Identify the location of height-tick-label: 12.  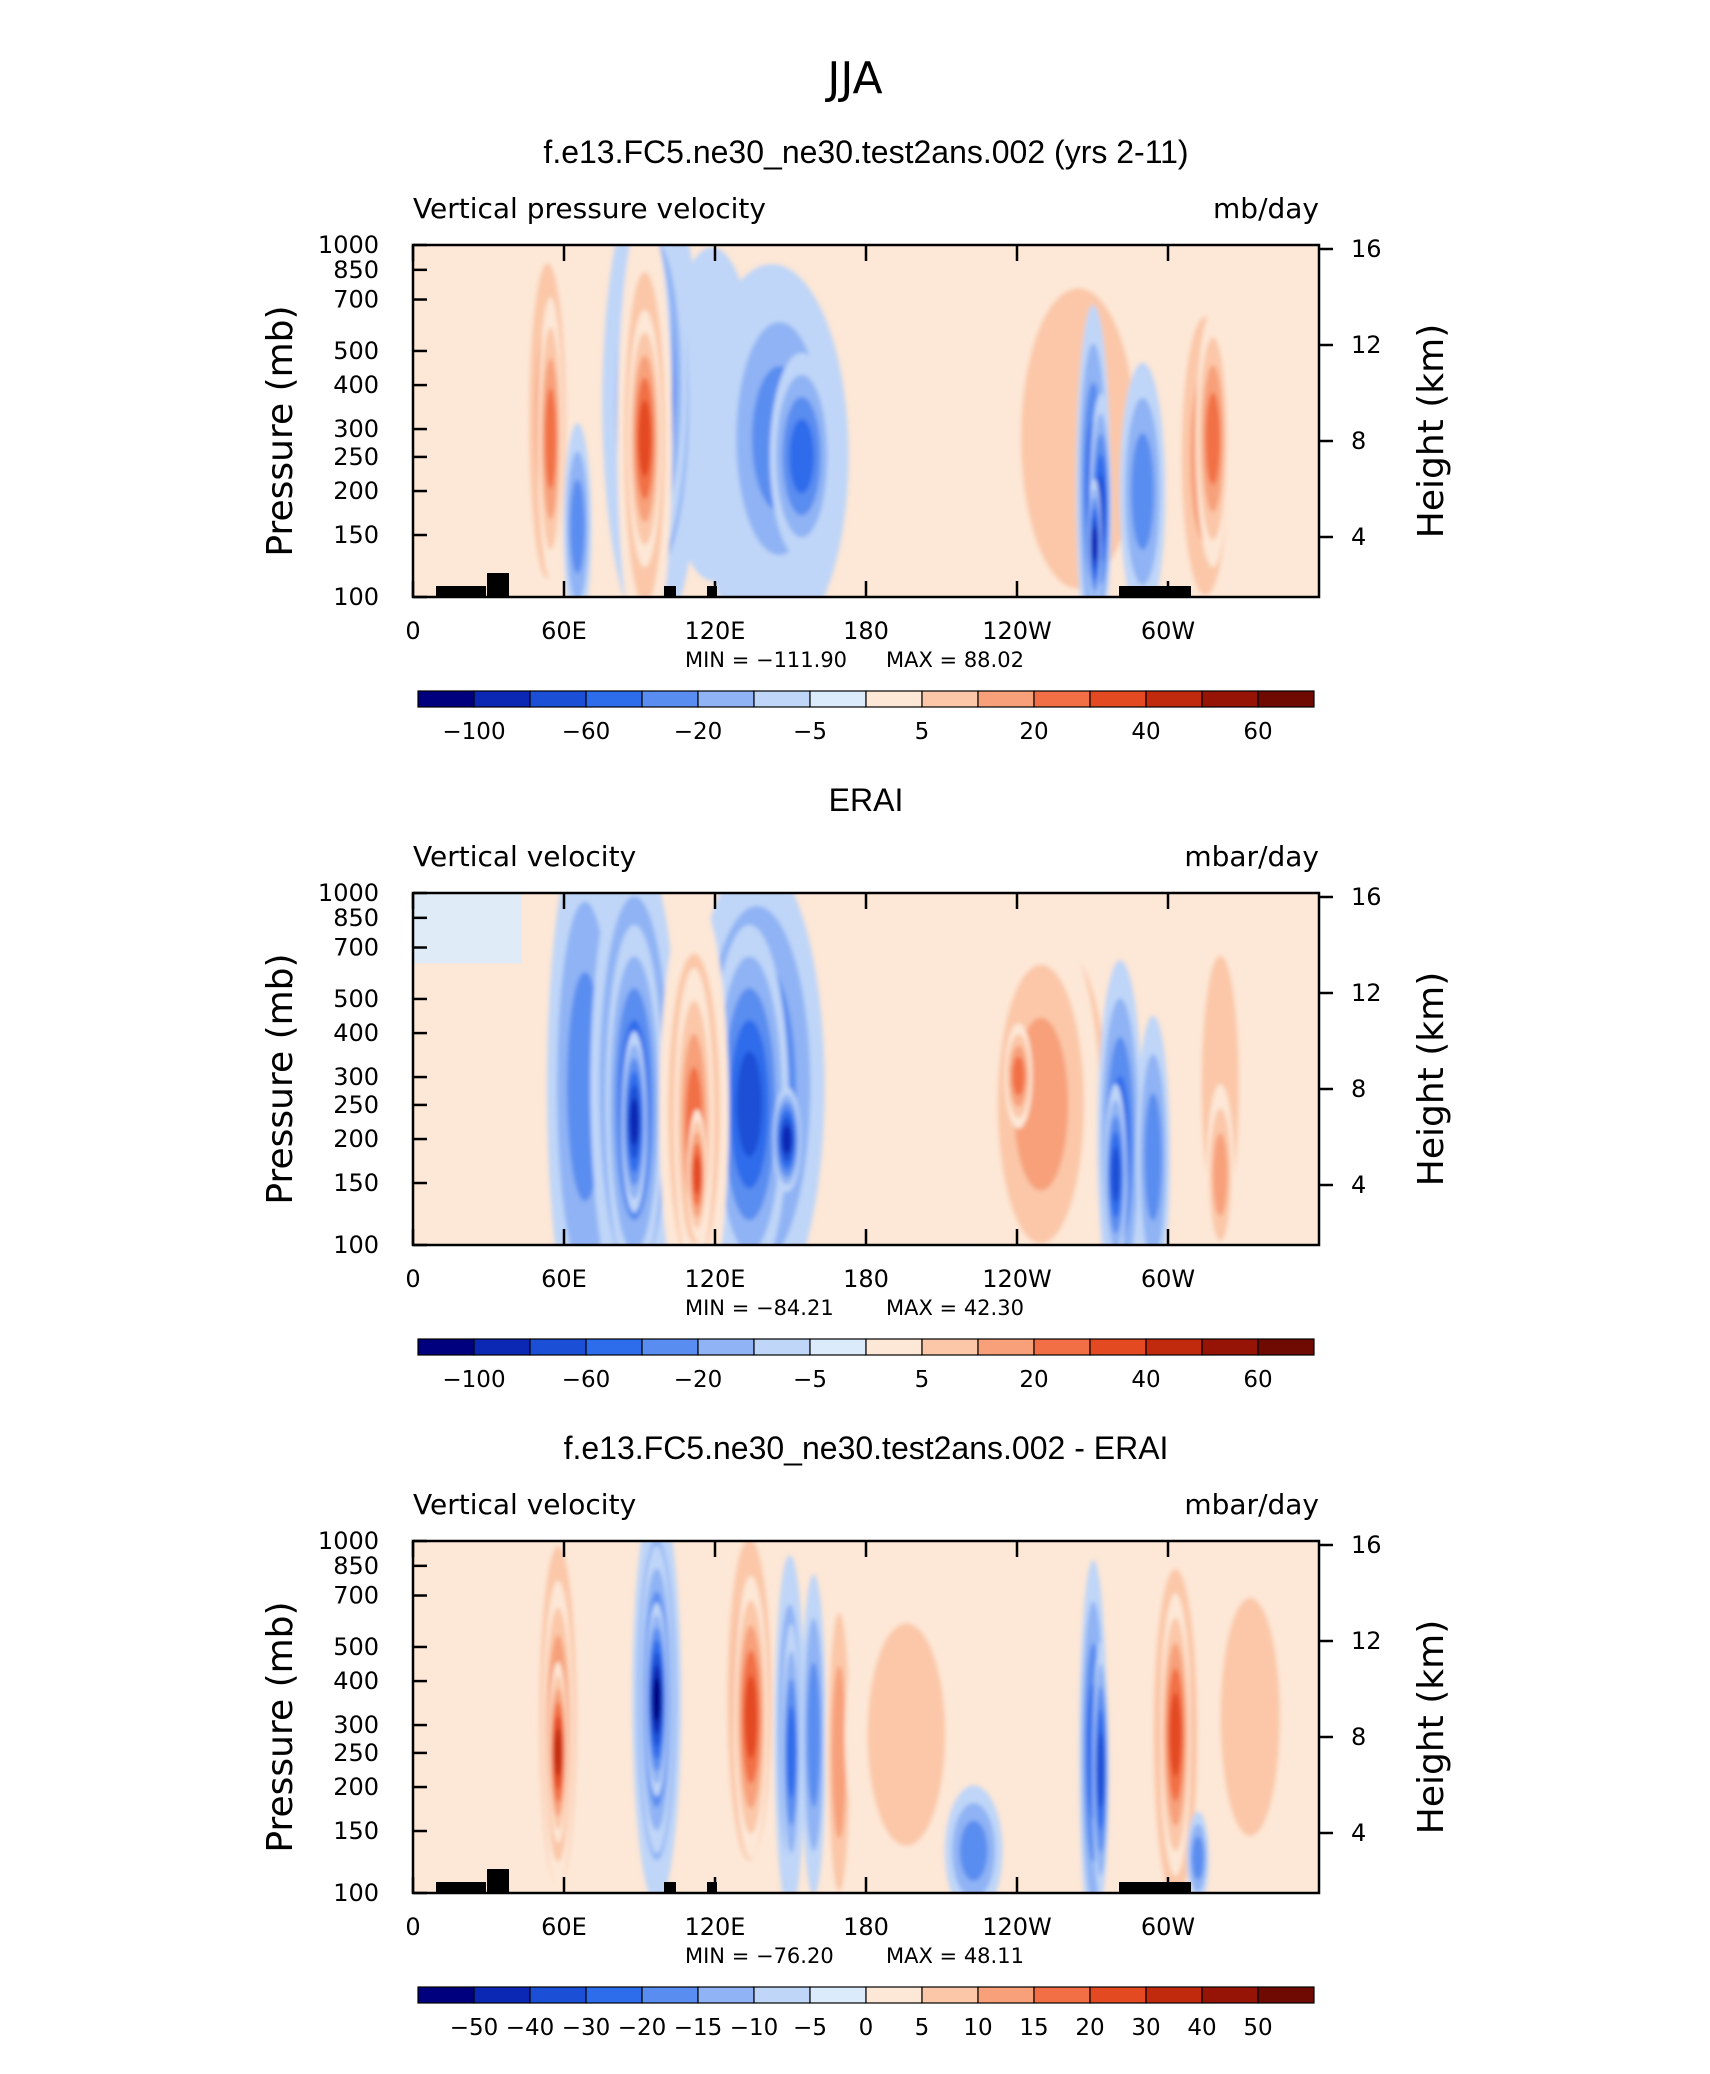
(1366, 993).